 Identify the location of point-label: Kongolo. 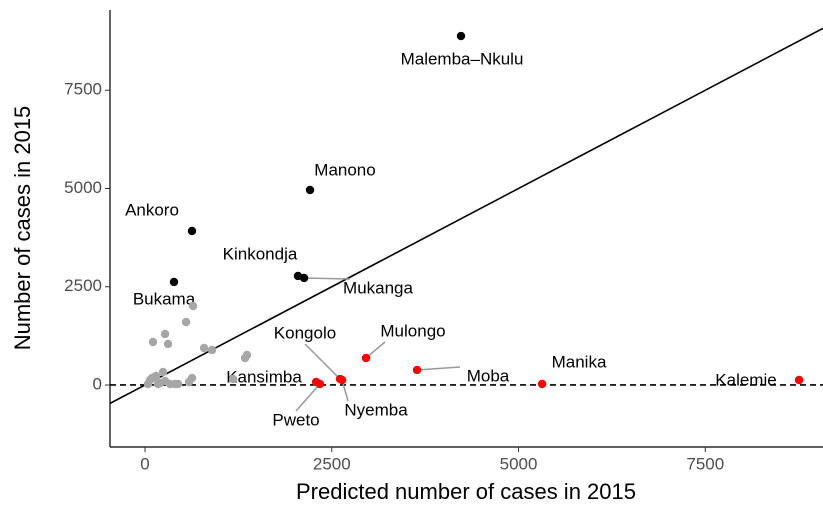
(305, 332).